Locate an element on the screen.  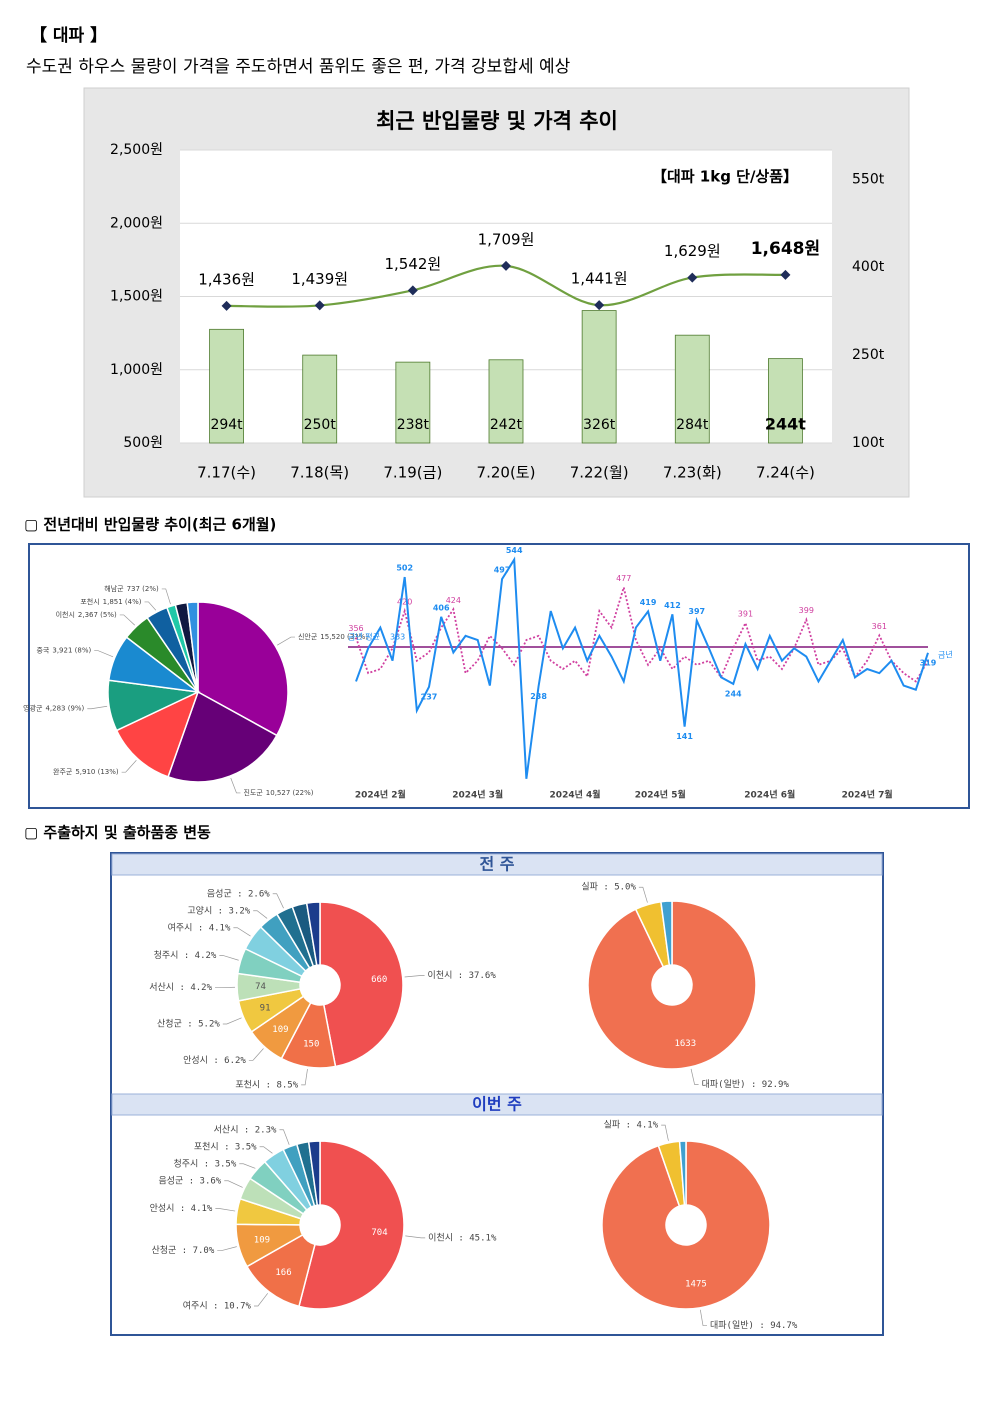
panel-header is located at coordinates (497, 864).